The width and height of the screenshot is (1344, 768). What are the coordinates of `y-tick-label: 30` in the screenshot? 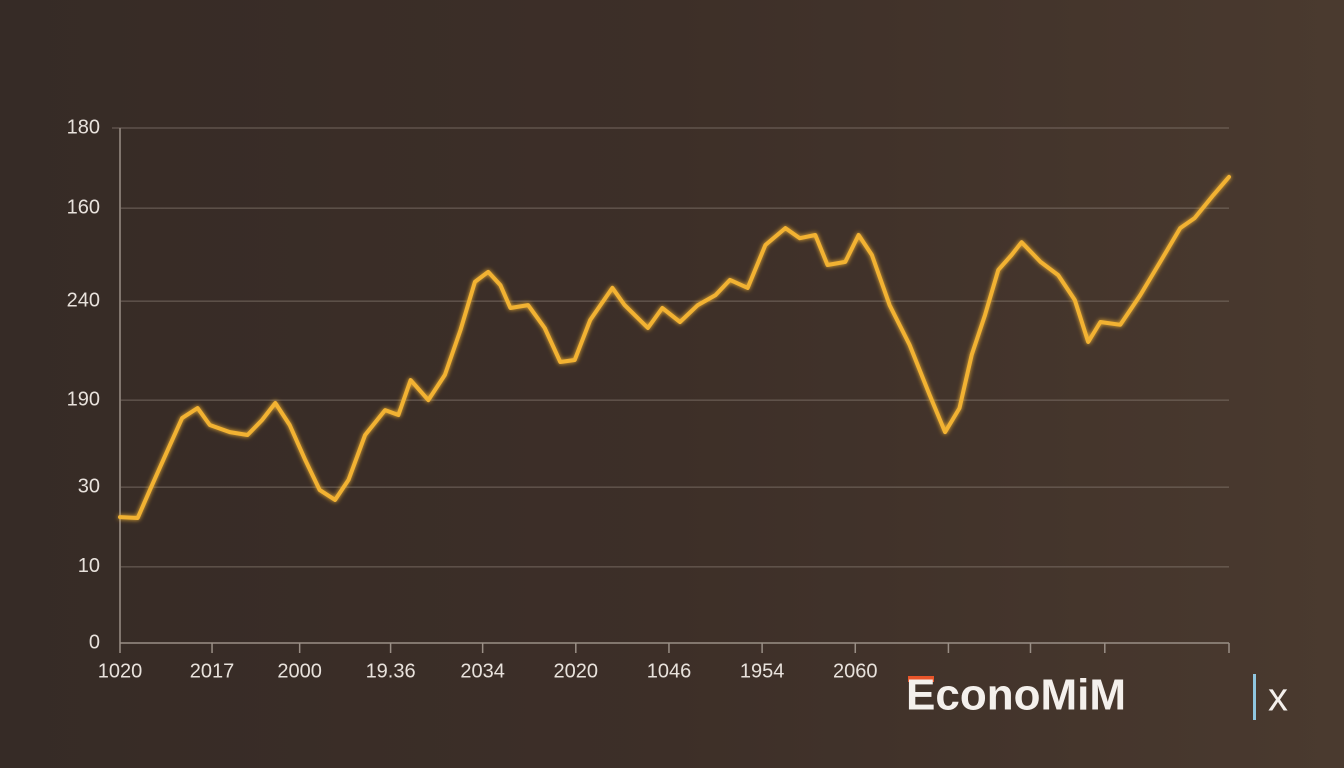 It's located at (89, 486).